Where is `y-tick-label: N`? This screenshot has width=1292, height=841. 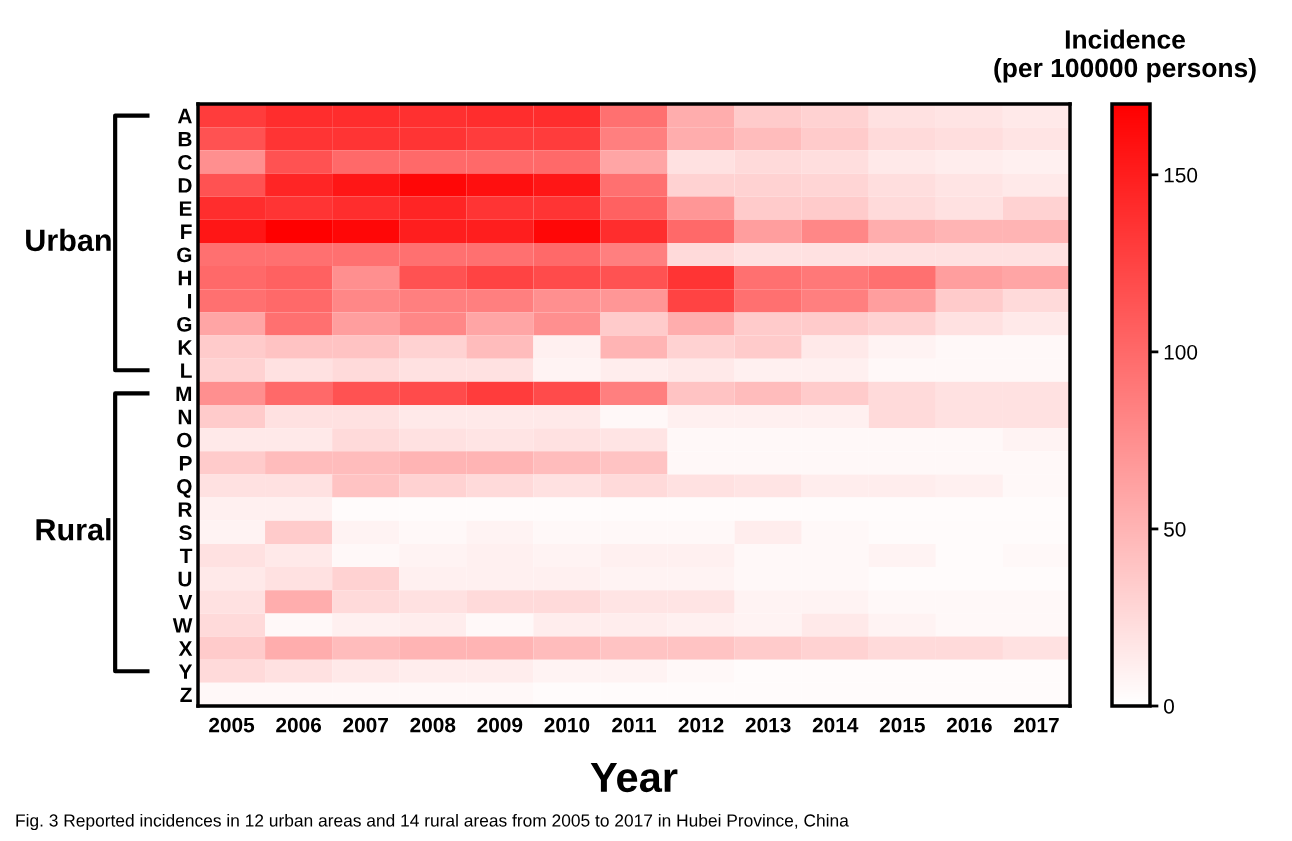
y-tick-label: N is located at coordinates (185, 417).